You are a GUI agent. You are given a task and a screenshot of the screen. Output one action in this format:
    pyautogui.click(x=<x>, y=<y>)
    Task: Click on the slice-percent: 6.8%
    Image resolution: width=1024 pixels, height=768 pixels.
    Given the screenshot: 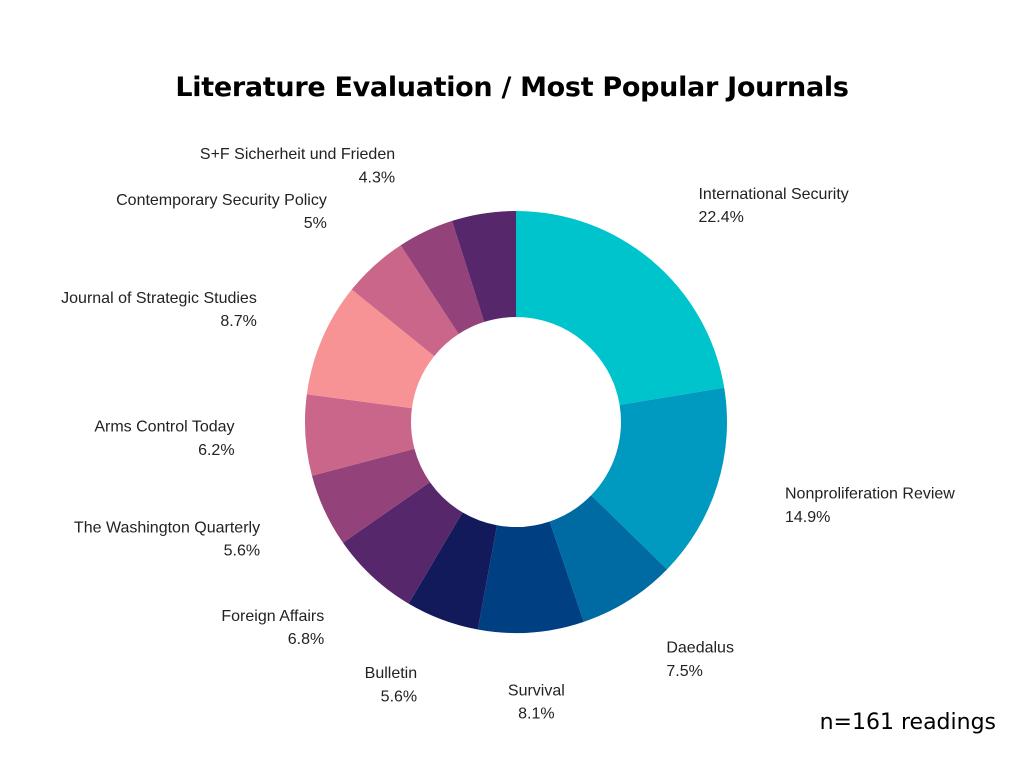 What is the action you would take?
    pyautogui.click(x=306, y=639)
    